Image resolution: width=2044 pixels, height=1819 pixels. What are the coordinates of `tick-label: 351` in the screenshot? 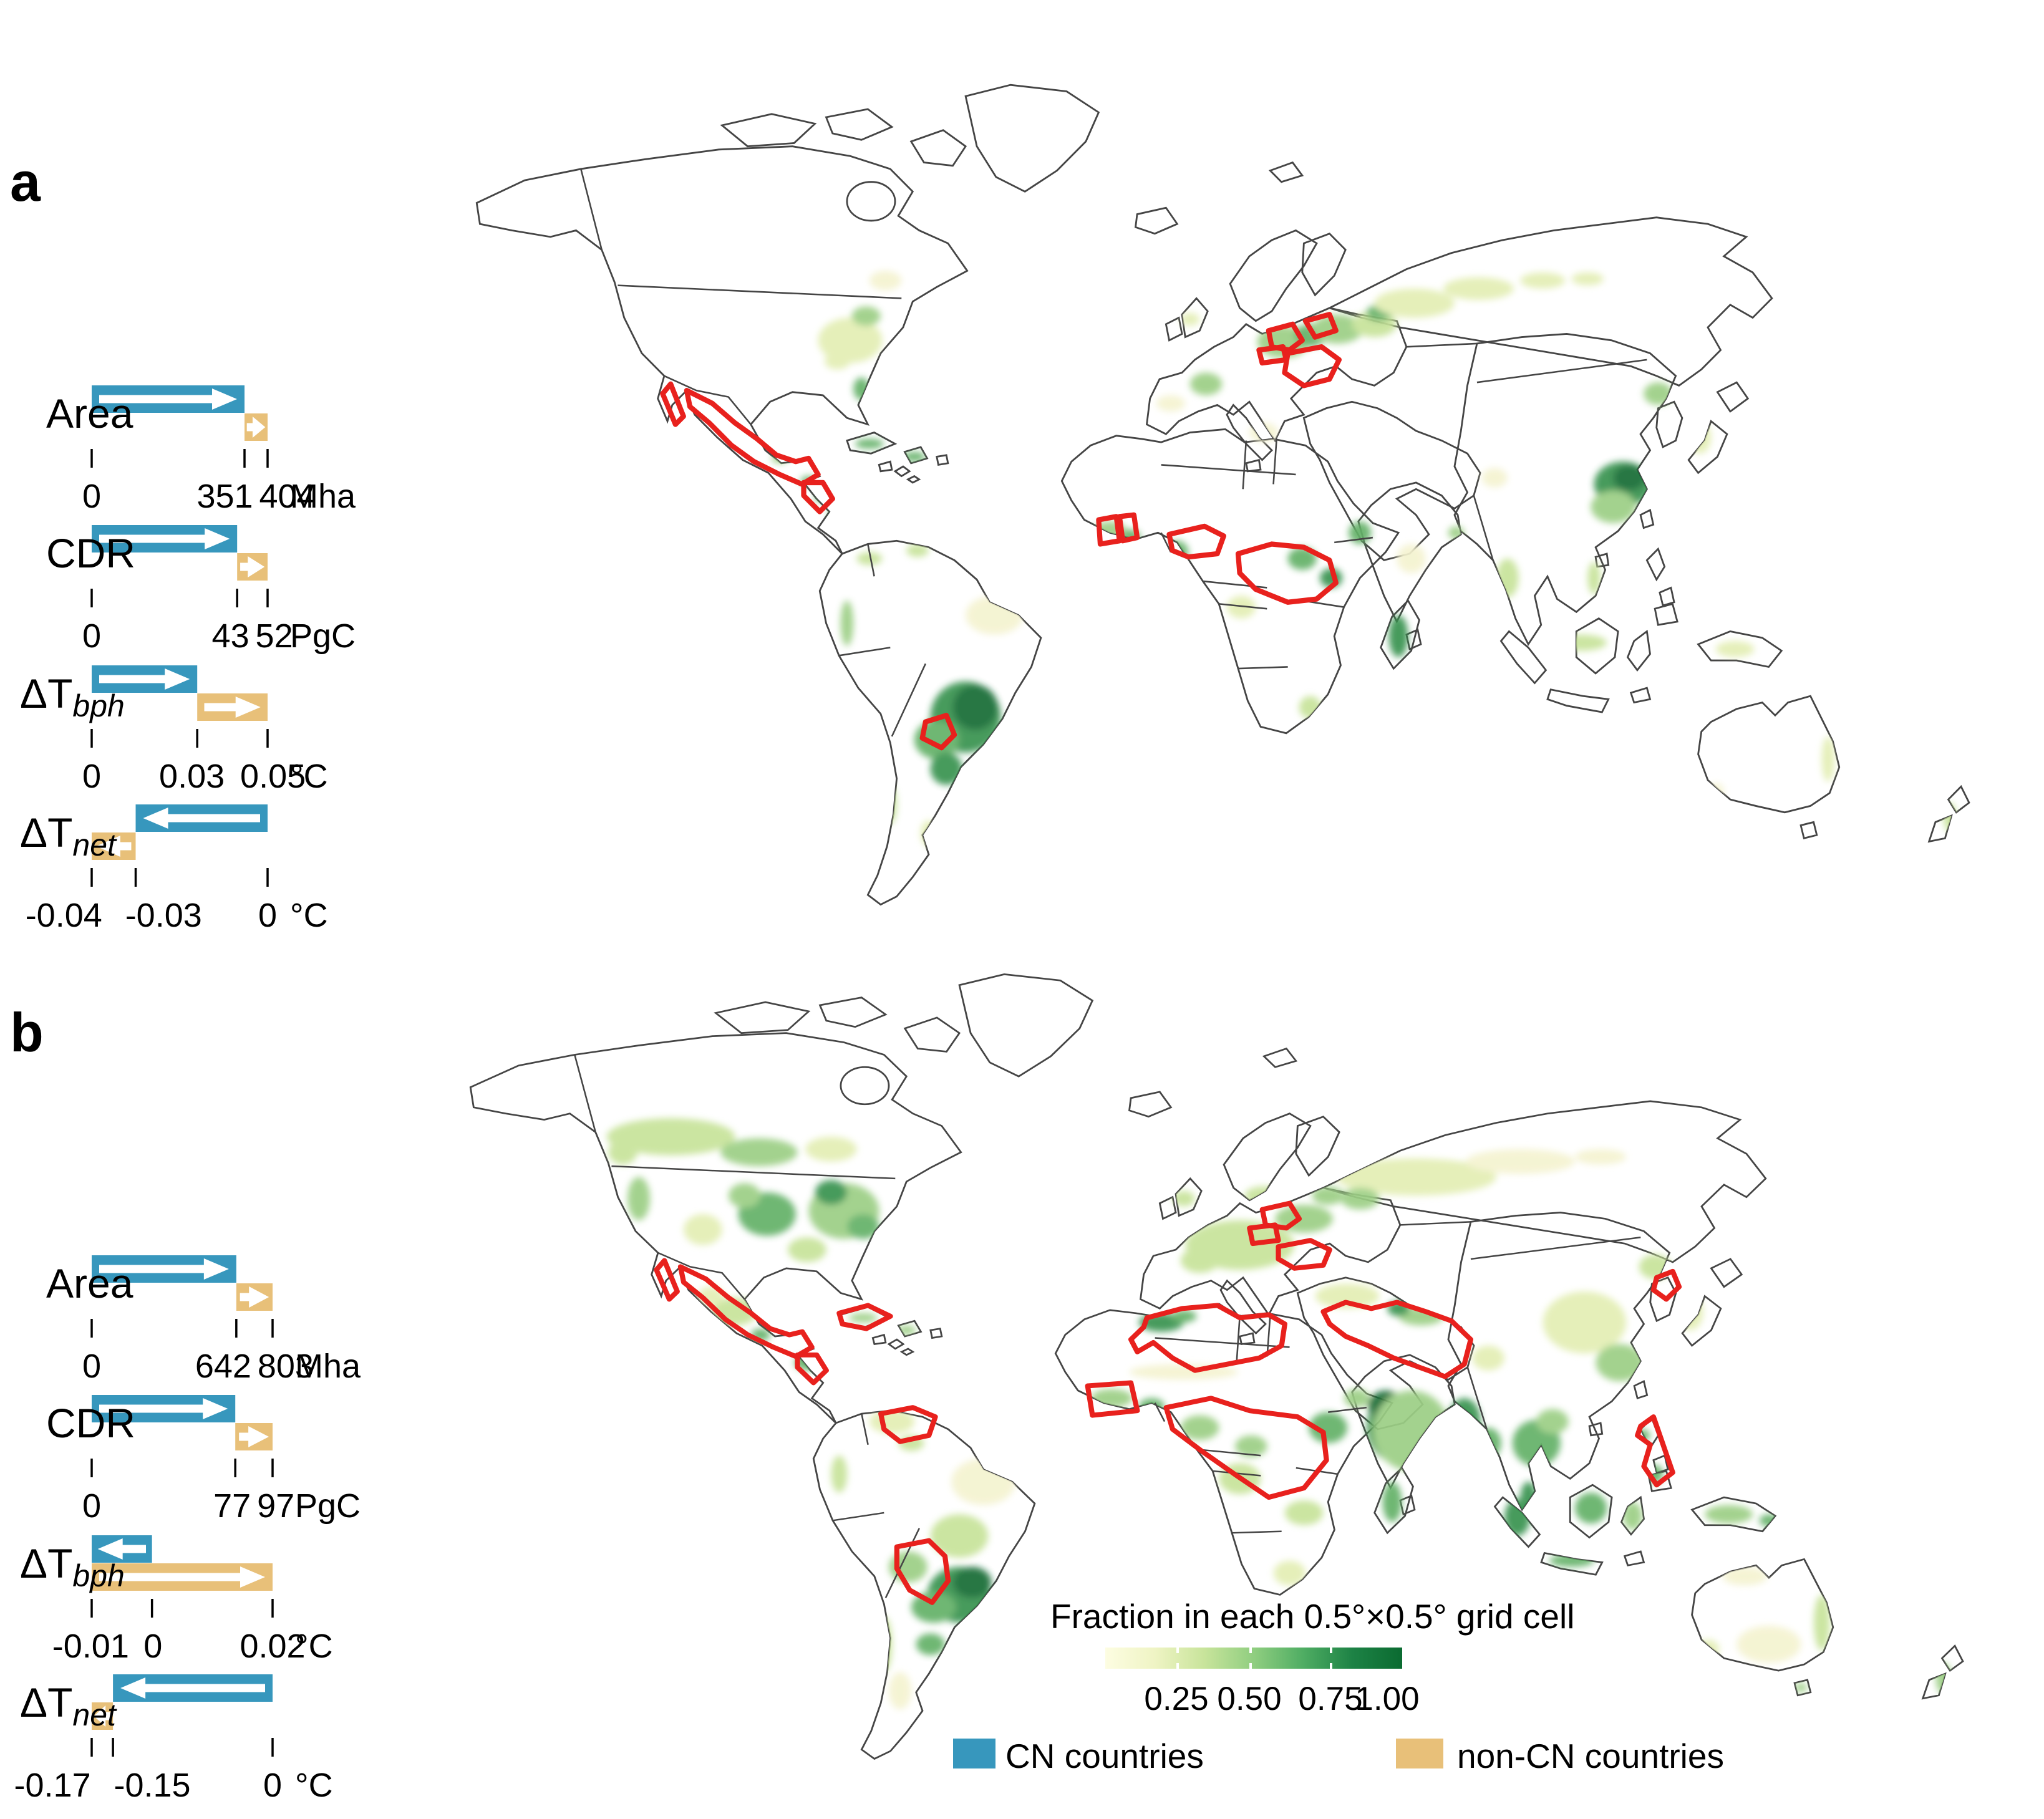 It's located at (225, 496).